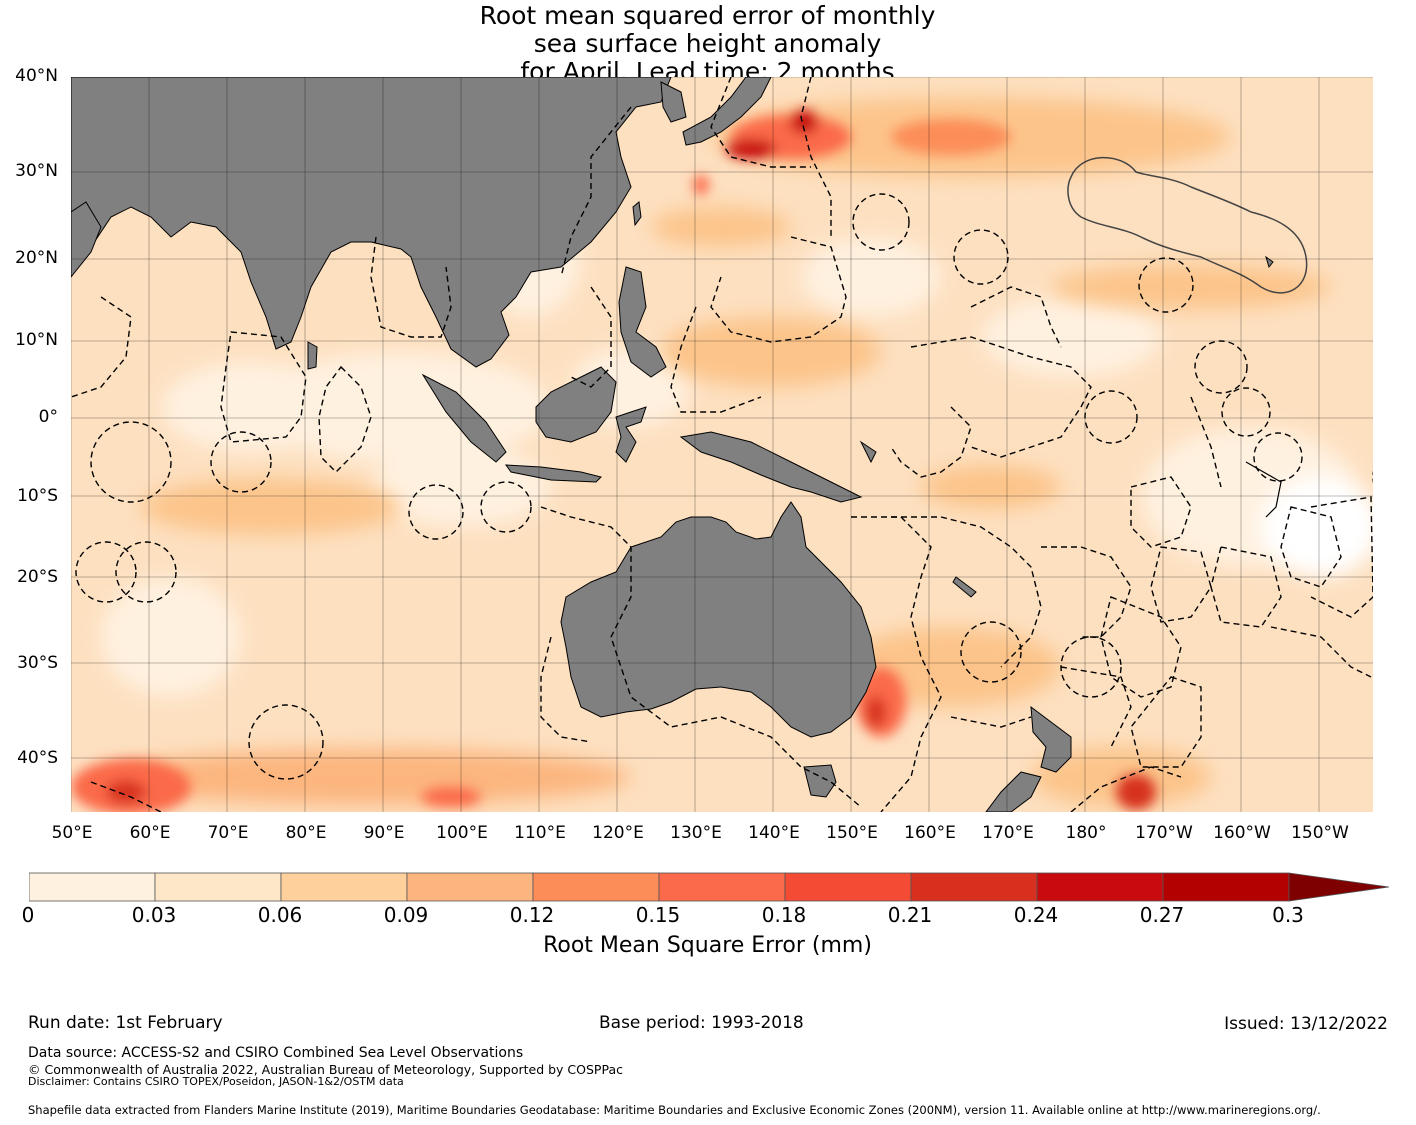 The image size is (1416, 1125). What do you see at coordinates (306, 833) in the screenshot?
I see `lon-label-80e: 80°E` at bounding box center [306, 833].